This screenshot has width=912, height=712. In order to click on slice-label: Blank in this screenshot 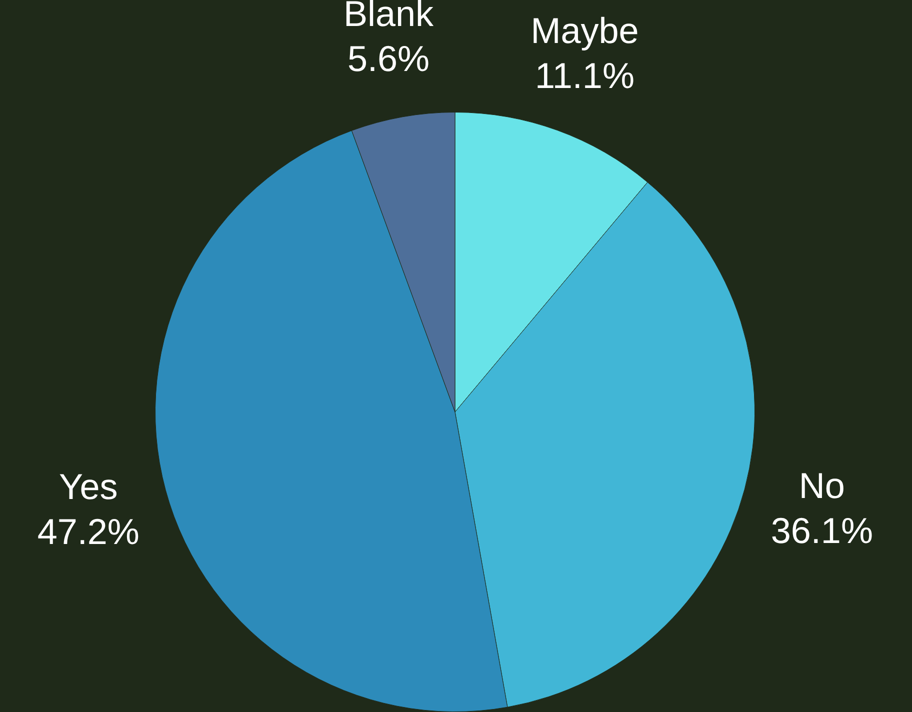, I will do `click(389, 17)`.